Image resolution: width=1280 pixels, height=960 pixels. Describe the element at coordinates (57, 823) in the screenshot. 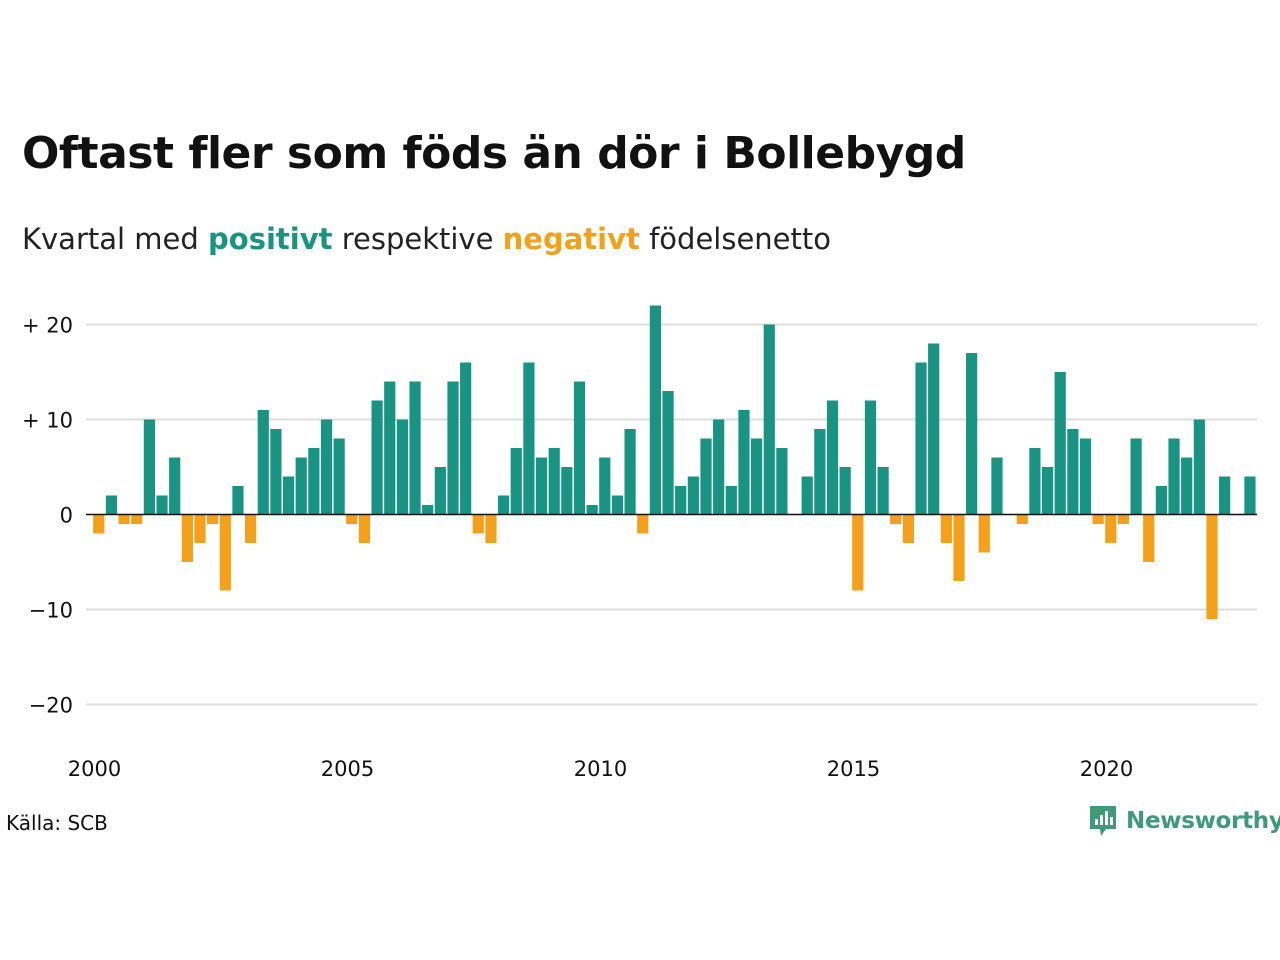

I see `source-note: Källa: SCB` at that location.